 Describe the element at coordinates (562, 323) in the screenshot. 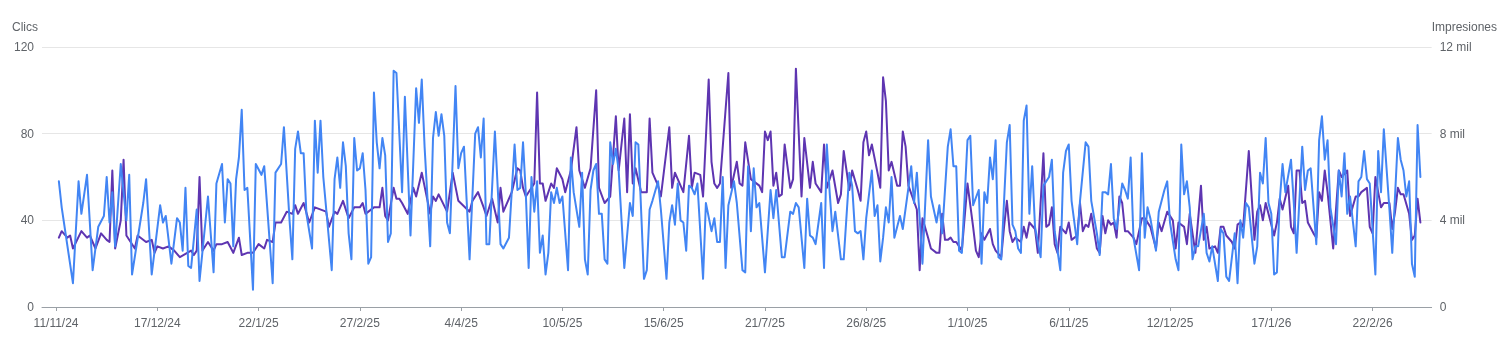

I see `x-tick-label: 10/5/25` at that location.